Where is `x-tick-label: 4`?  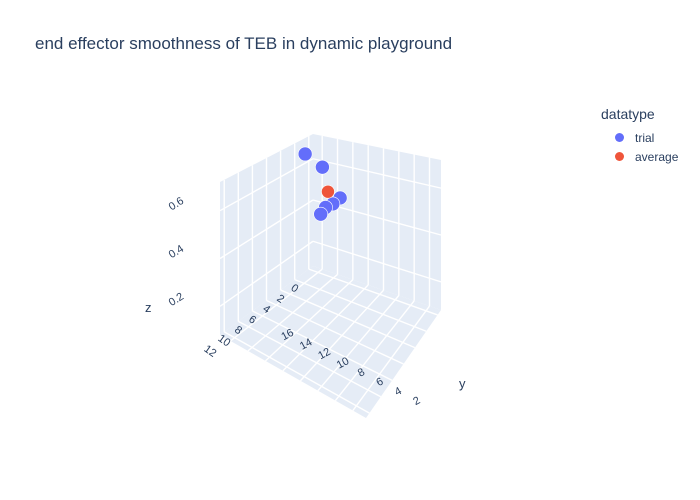 x-tick-label: 4 is located at coordinates (266, 309).